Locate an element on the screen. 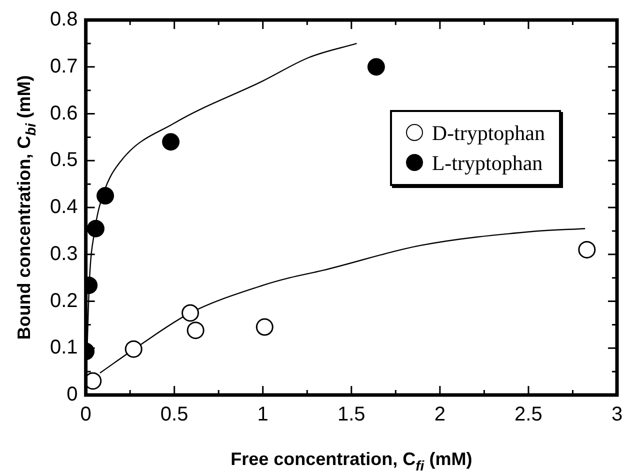 The image size is (631, 475). legend-label: L-tryptophan is located at coordinates (487, 163).